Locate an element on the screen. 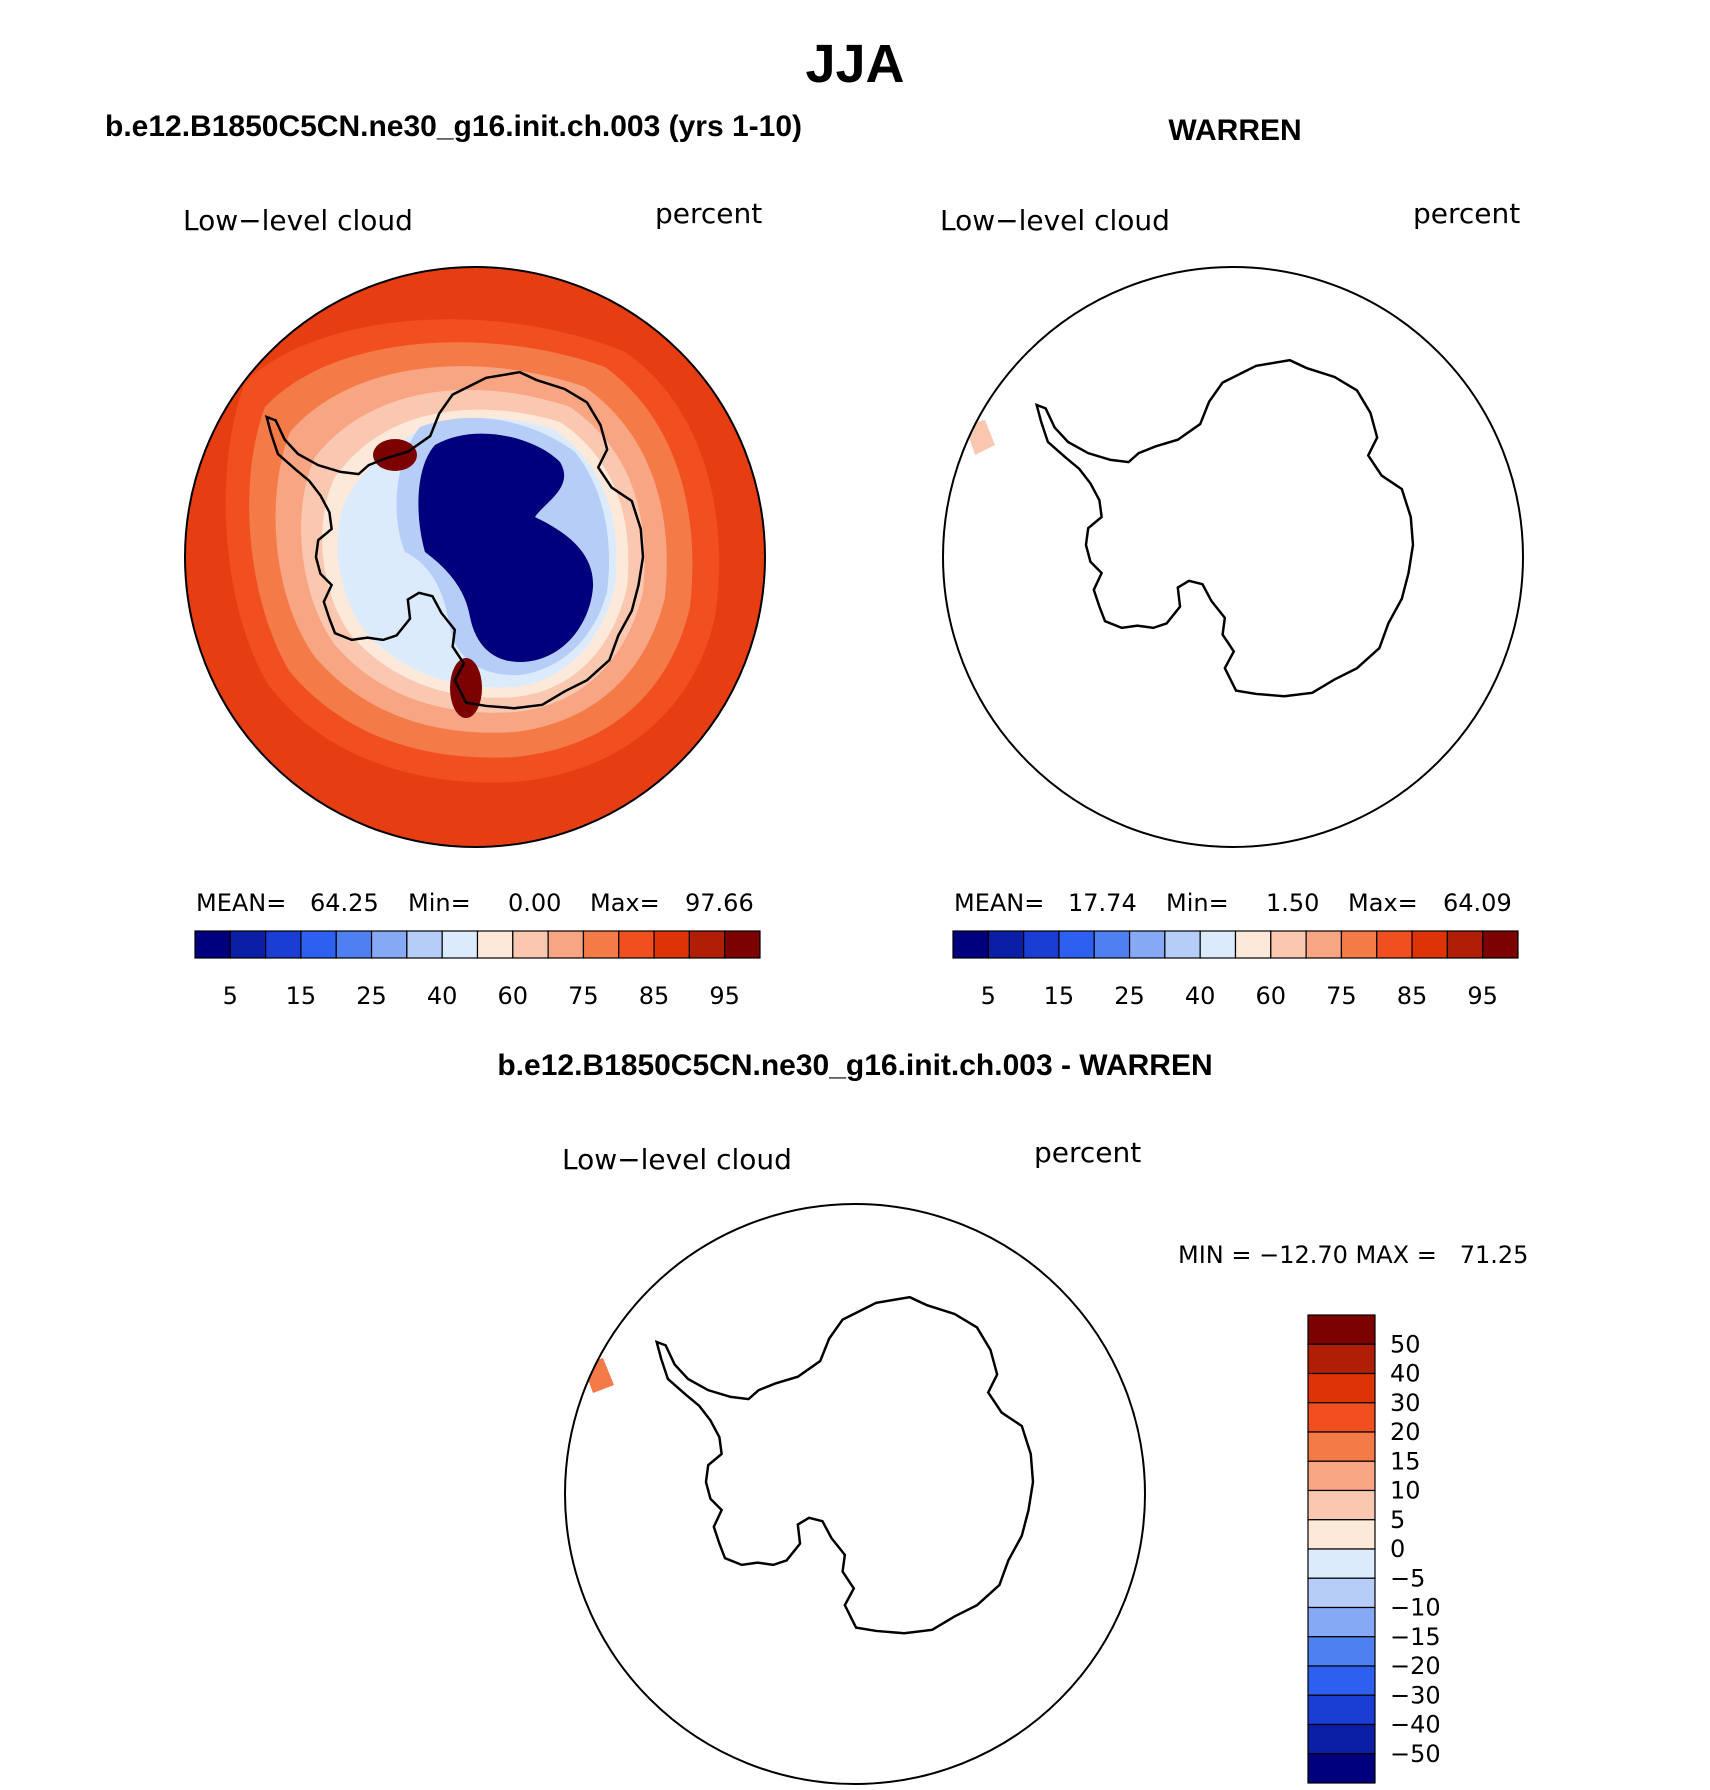 This screenshot has width=1710, height=1790. panel-obs-left-label: Low−level cloud is located at coordinates (1055, 220).